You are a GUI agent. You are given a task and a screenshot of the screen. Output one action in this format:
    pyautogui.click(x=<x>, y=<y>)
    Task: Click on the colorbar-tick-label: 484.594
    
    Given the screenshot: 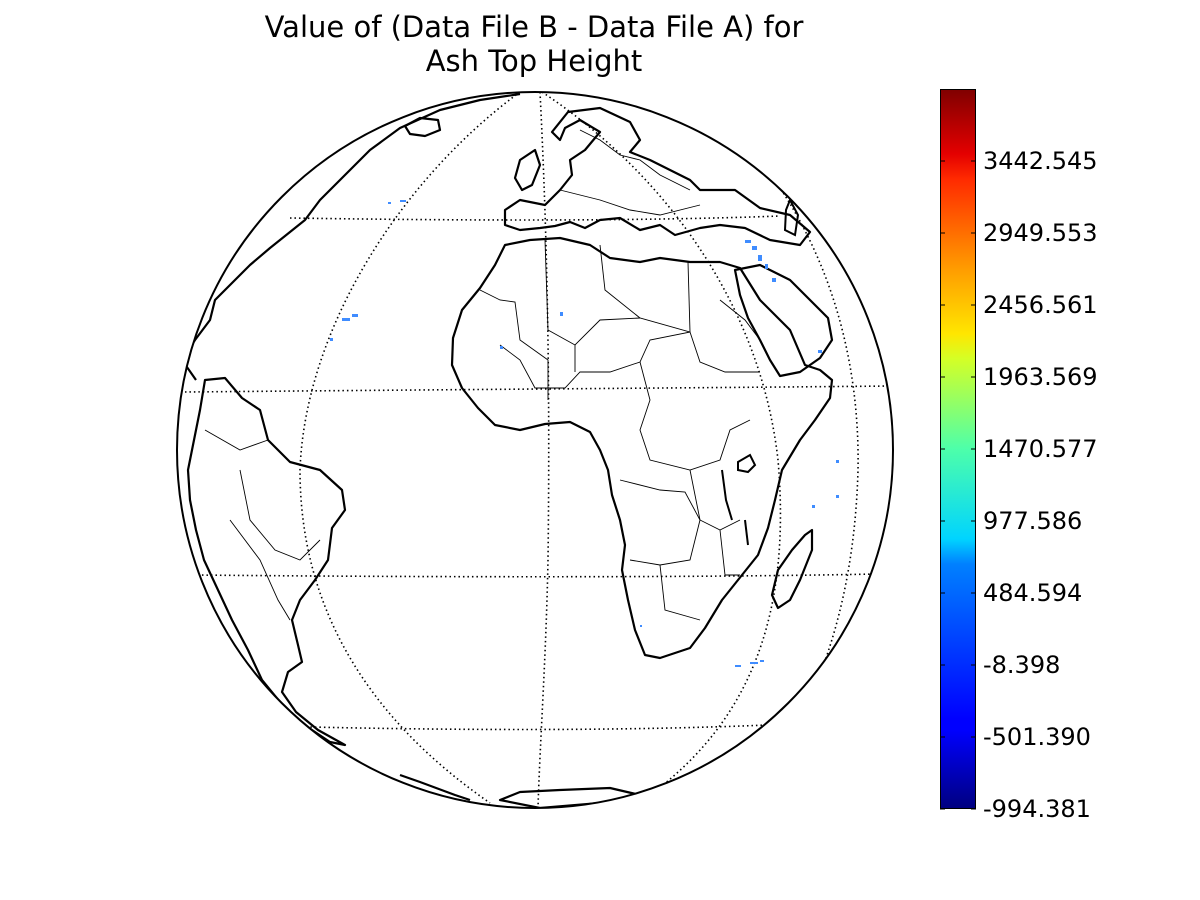 What is the action you would take?
    pyautogui.click(x=1033, y=593)
    